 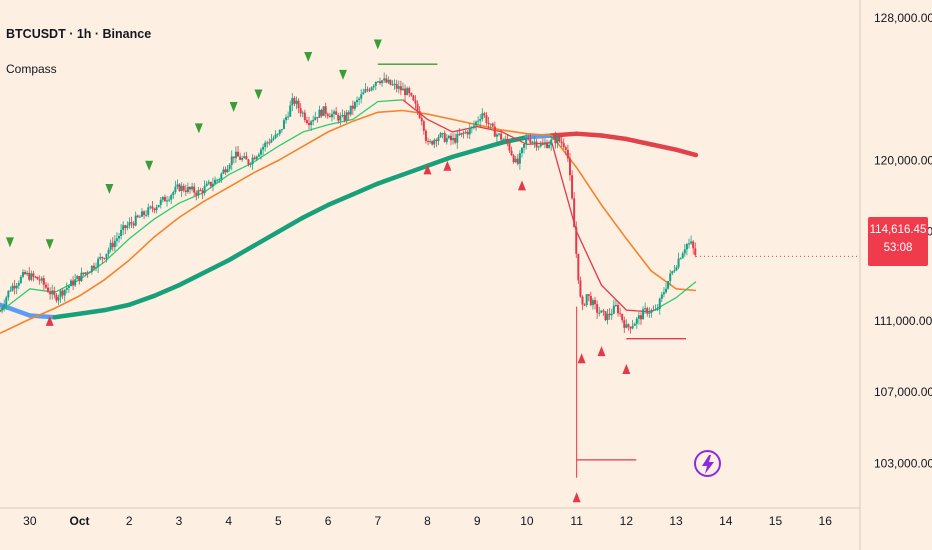 I want to click on time-axis-label: 9, so click(x=477, y=521).